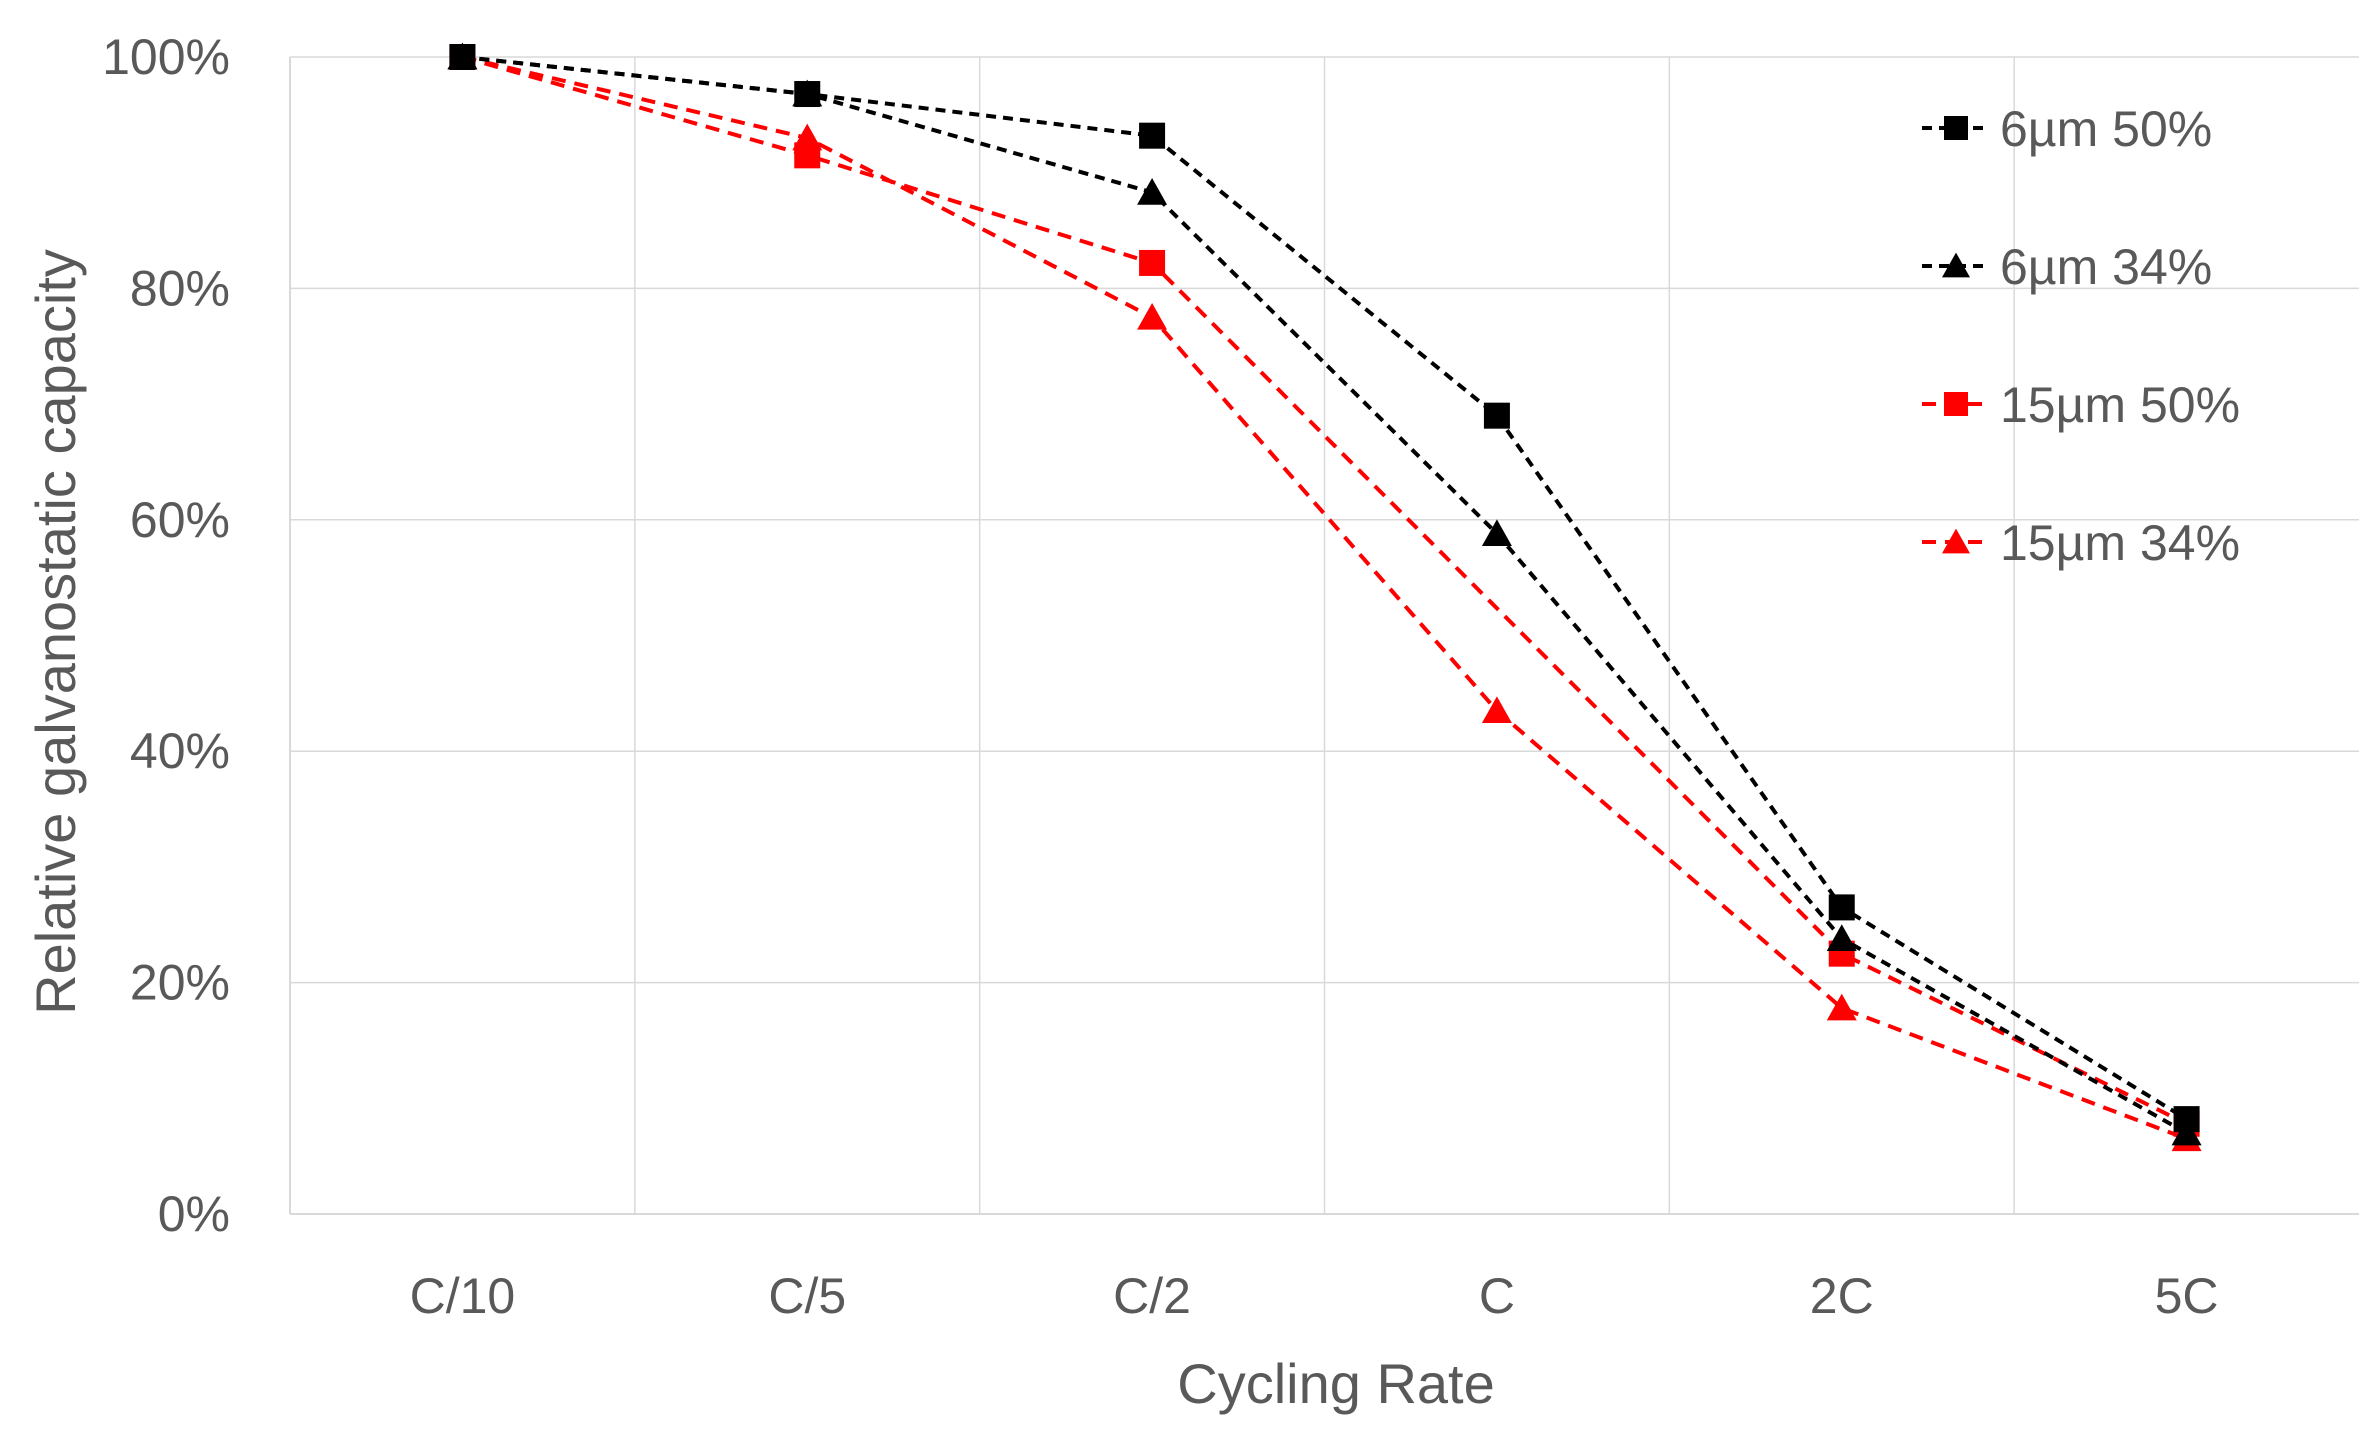 The width and height of the screenshot is (2359, 1430). Describe the element at coordinates (1335, 1383) in the screenshot. I see `x-axis-title: Cycling Rate` at that location.